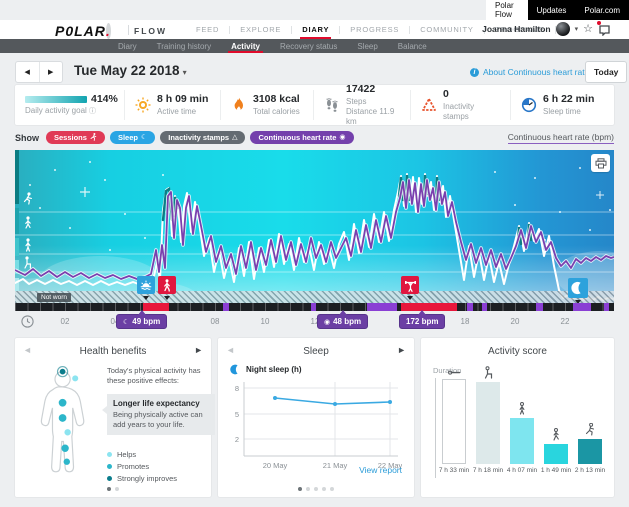 This screenshot has width=629, height=507. I want to click on date-title: Tue May 22 2018 ▾, so click(130, 70).